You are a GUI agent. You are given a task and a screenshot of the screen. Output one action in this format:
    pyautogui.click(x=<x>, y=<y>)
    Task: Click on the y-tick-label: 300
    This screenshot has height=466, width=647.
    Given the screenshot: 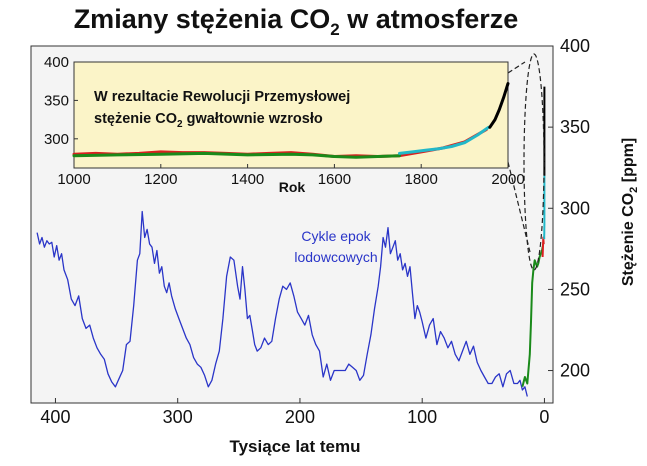 What is the action you would take?
    pyautogui.click(x=575, y=208)
    